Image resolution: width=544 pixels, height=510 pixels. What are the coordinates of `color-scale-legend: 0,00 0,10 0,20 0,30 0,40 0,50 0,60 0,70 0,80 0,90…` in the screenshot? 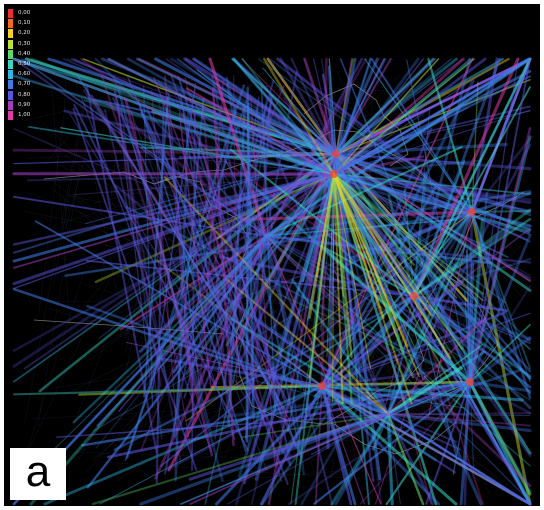 It's located at (26, 64).